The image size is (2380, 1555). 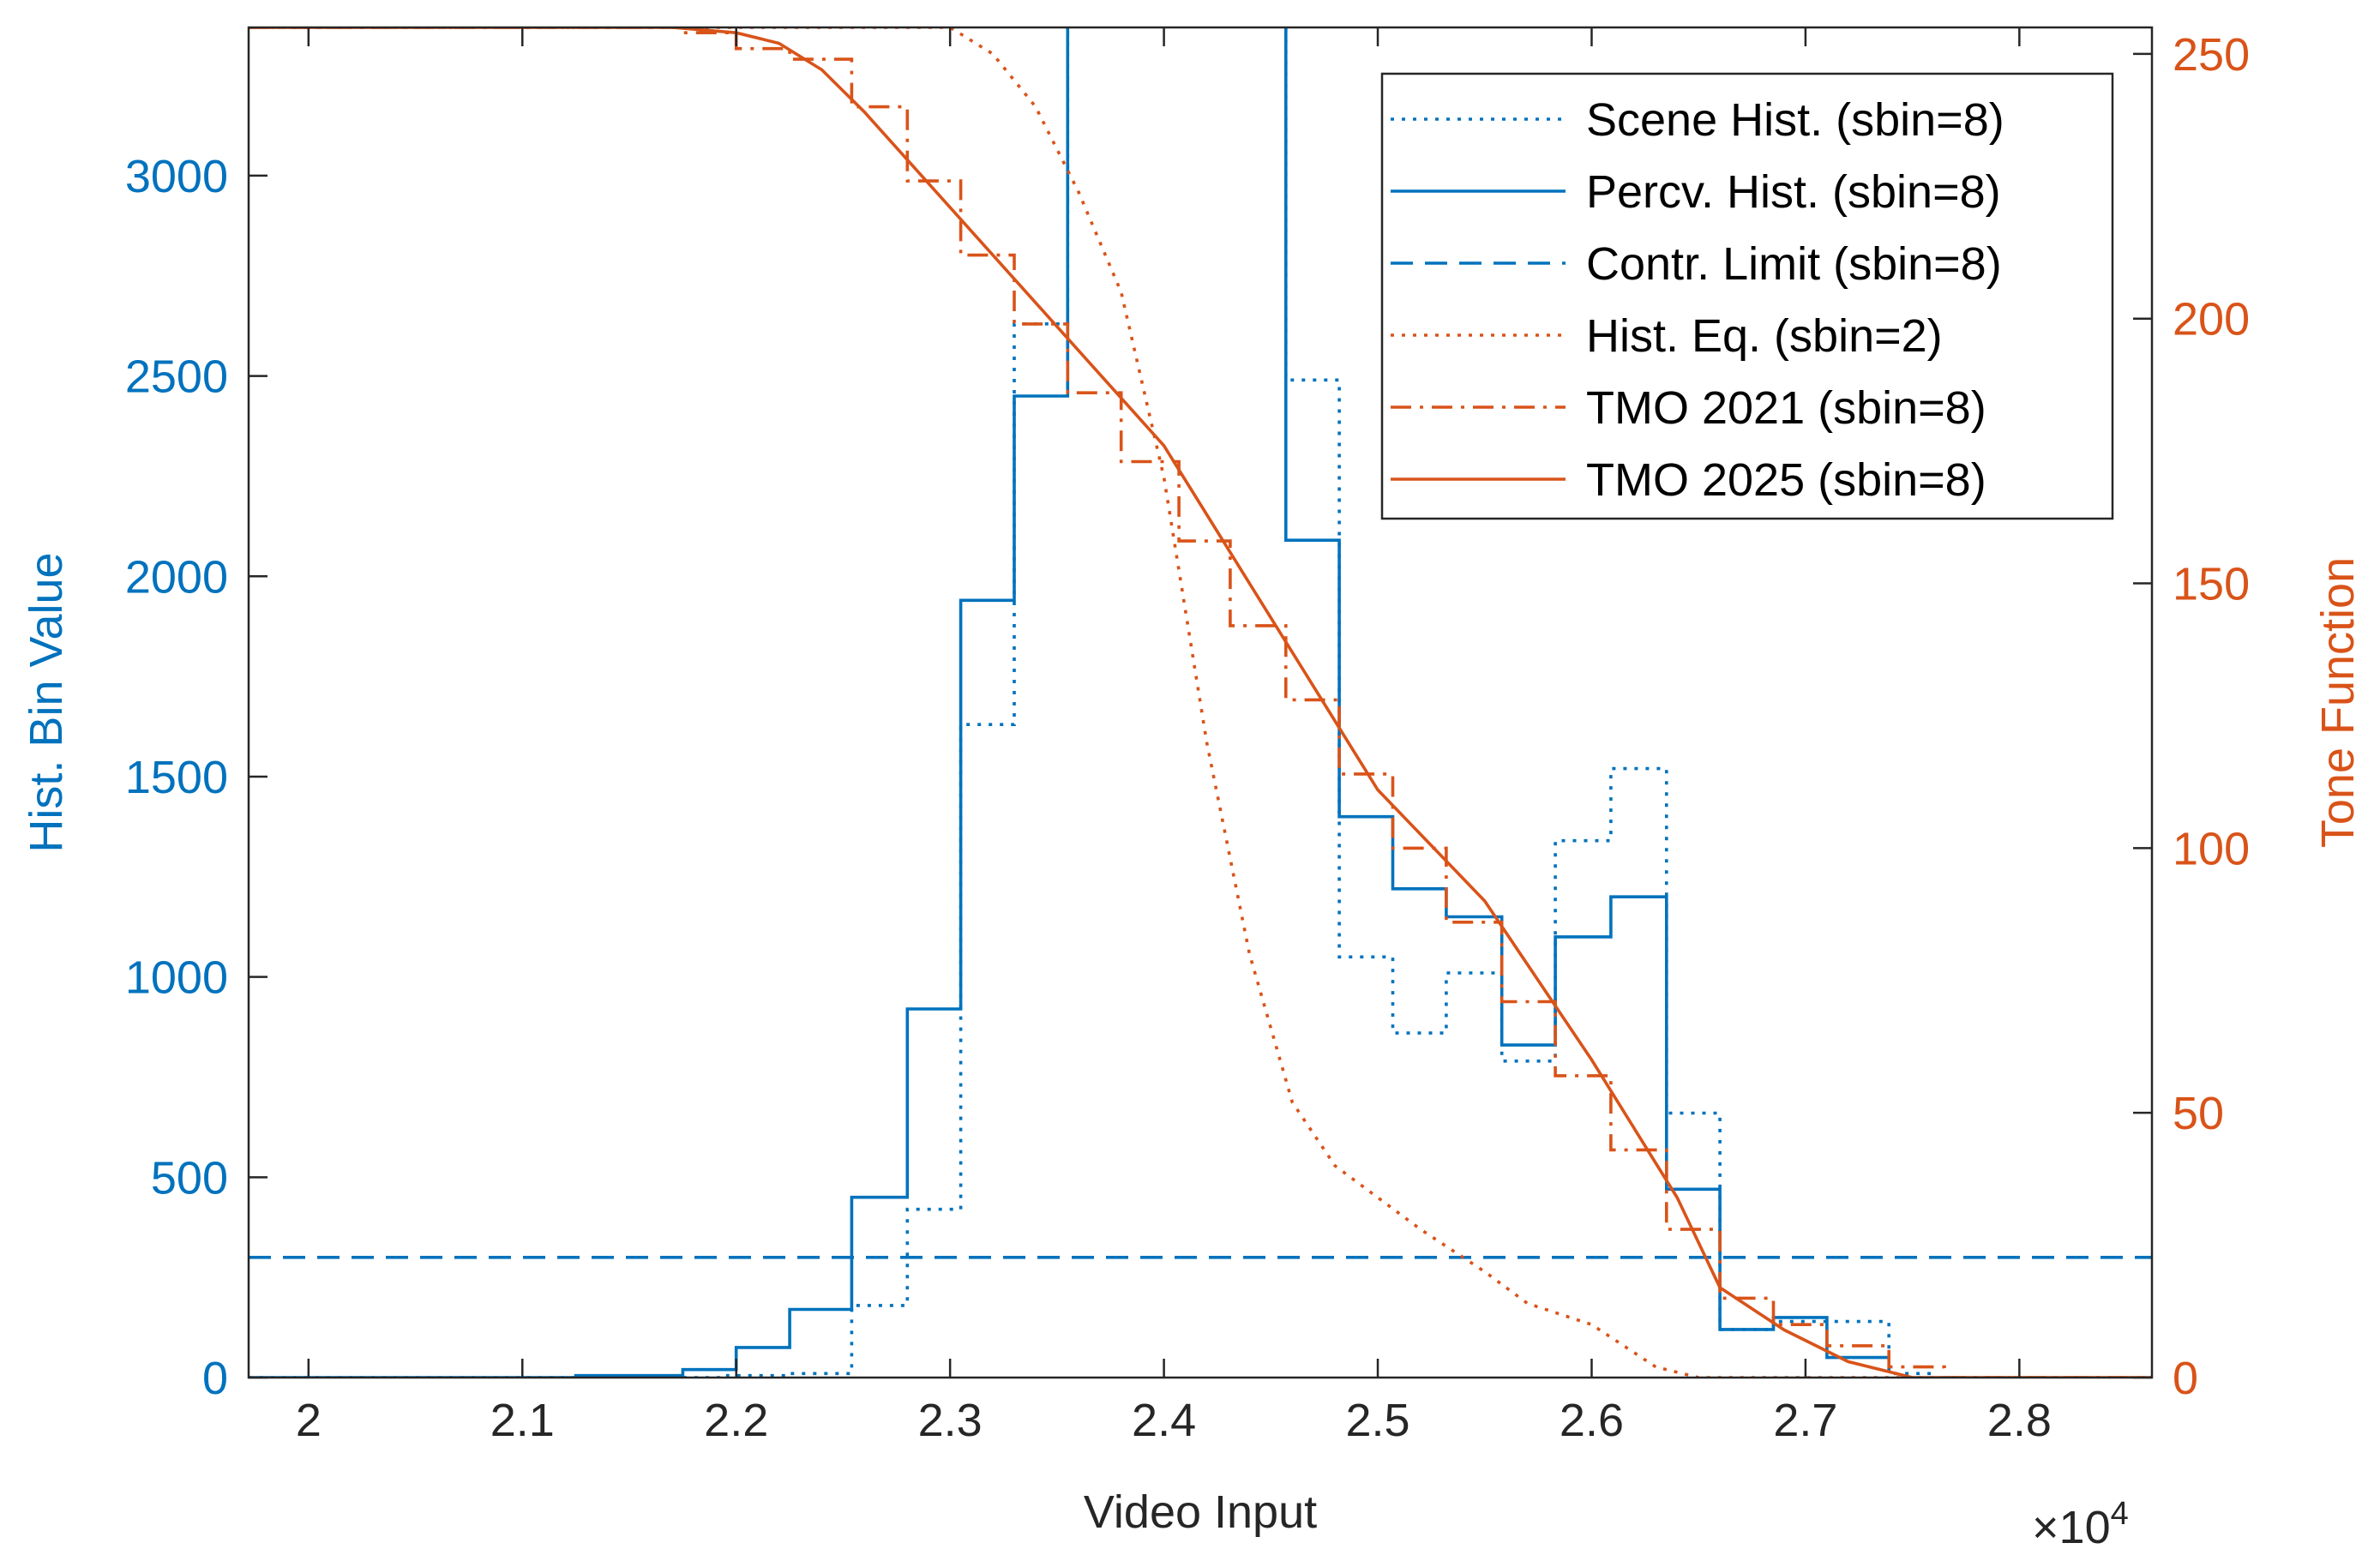 I want to click on y-left-tick-label: 1500, so click(x=177, y=777).